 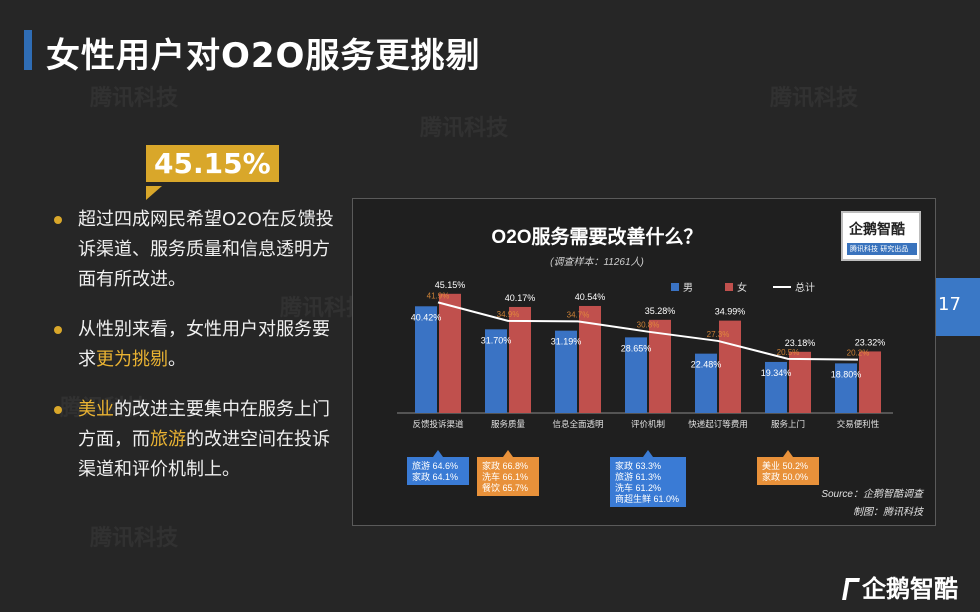 I want to click on category-tick-label: 交易便利性, so click(x=858, y=424).